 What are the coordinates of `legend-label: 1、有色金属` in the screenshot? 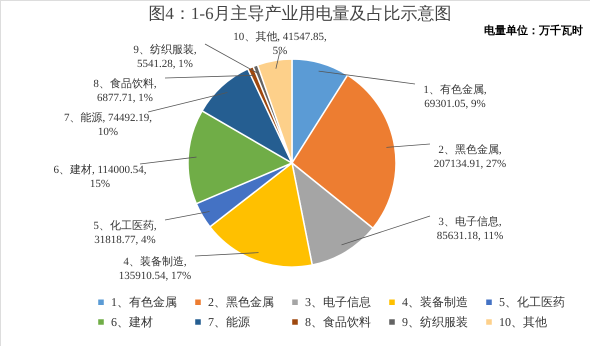 It's located at (144, 302).